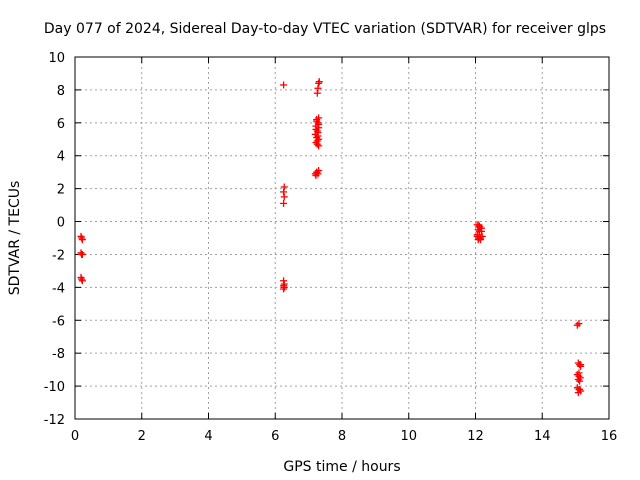  I want to click on y-tick-label: -12, so click(54, 420).